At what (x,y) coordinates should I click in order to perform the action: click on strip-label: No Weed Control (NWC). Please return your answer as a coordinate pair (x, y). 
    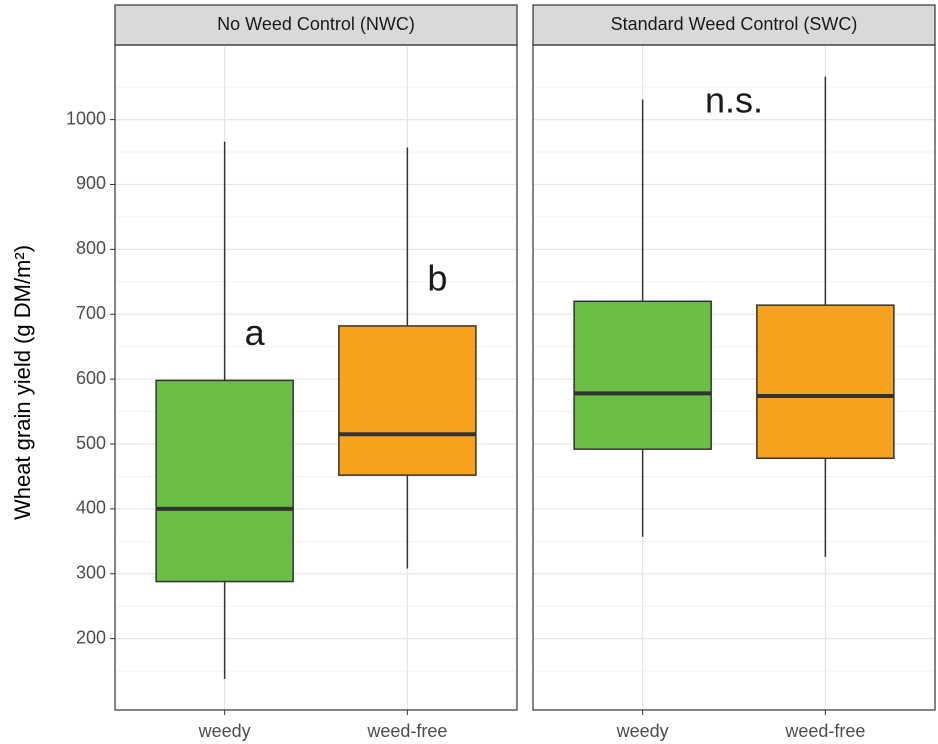
    Looking at the image, I should click on (316, 24).